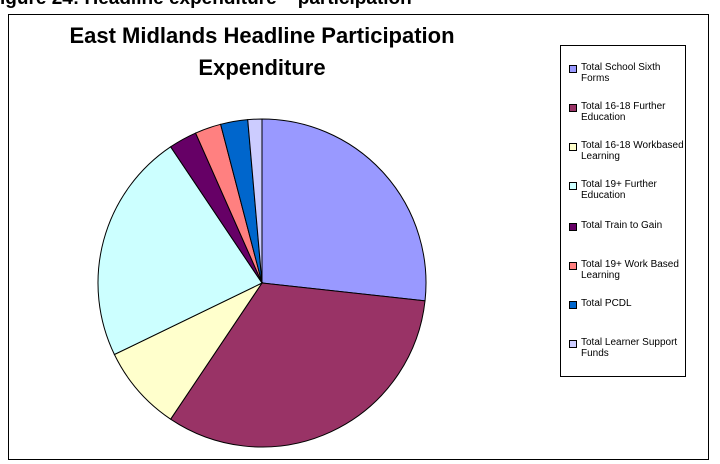  What do you see at coordinates (630, 270) in the screenshot?
I see `legend-label: Total 19+ Work Based Learning` at bounding box center [630, 270].